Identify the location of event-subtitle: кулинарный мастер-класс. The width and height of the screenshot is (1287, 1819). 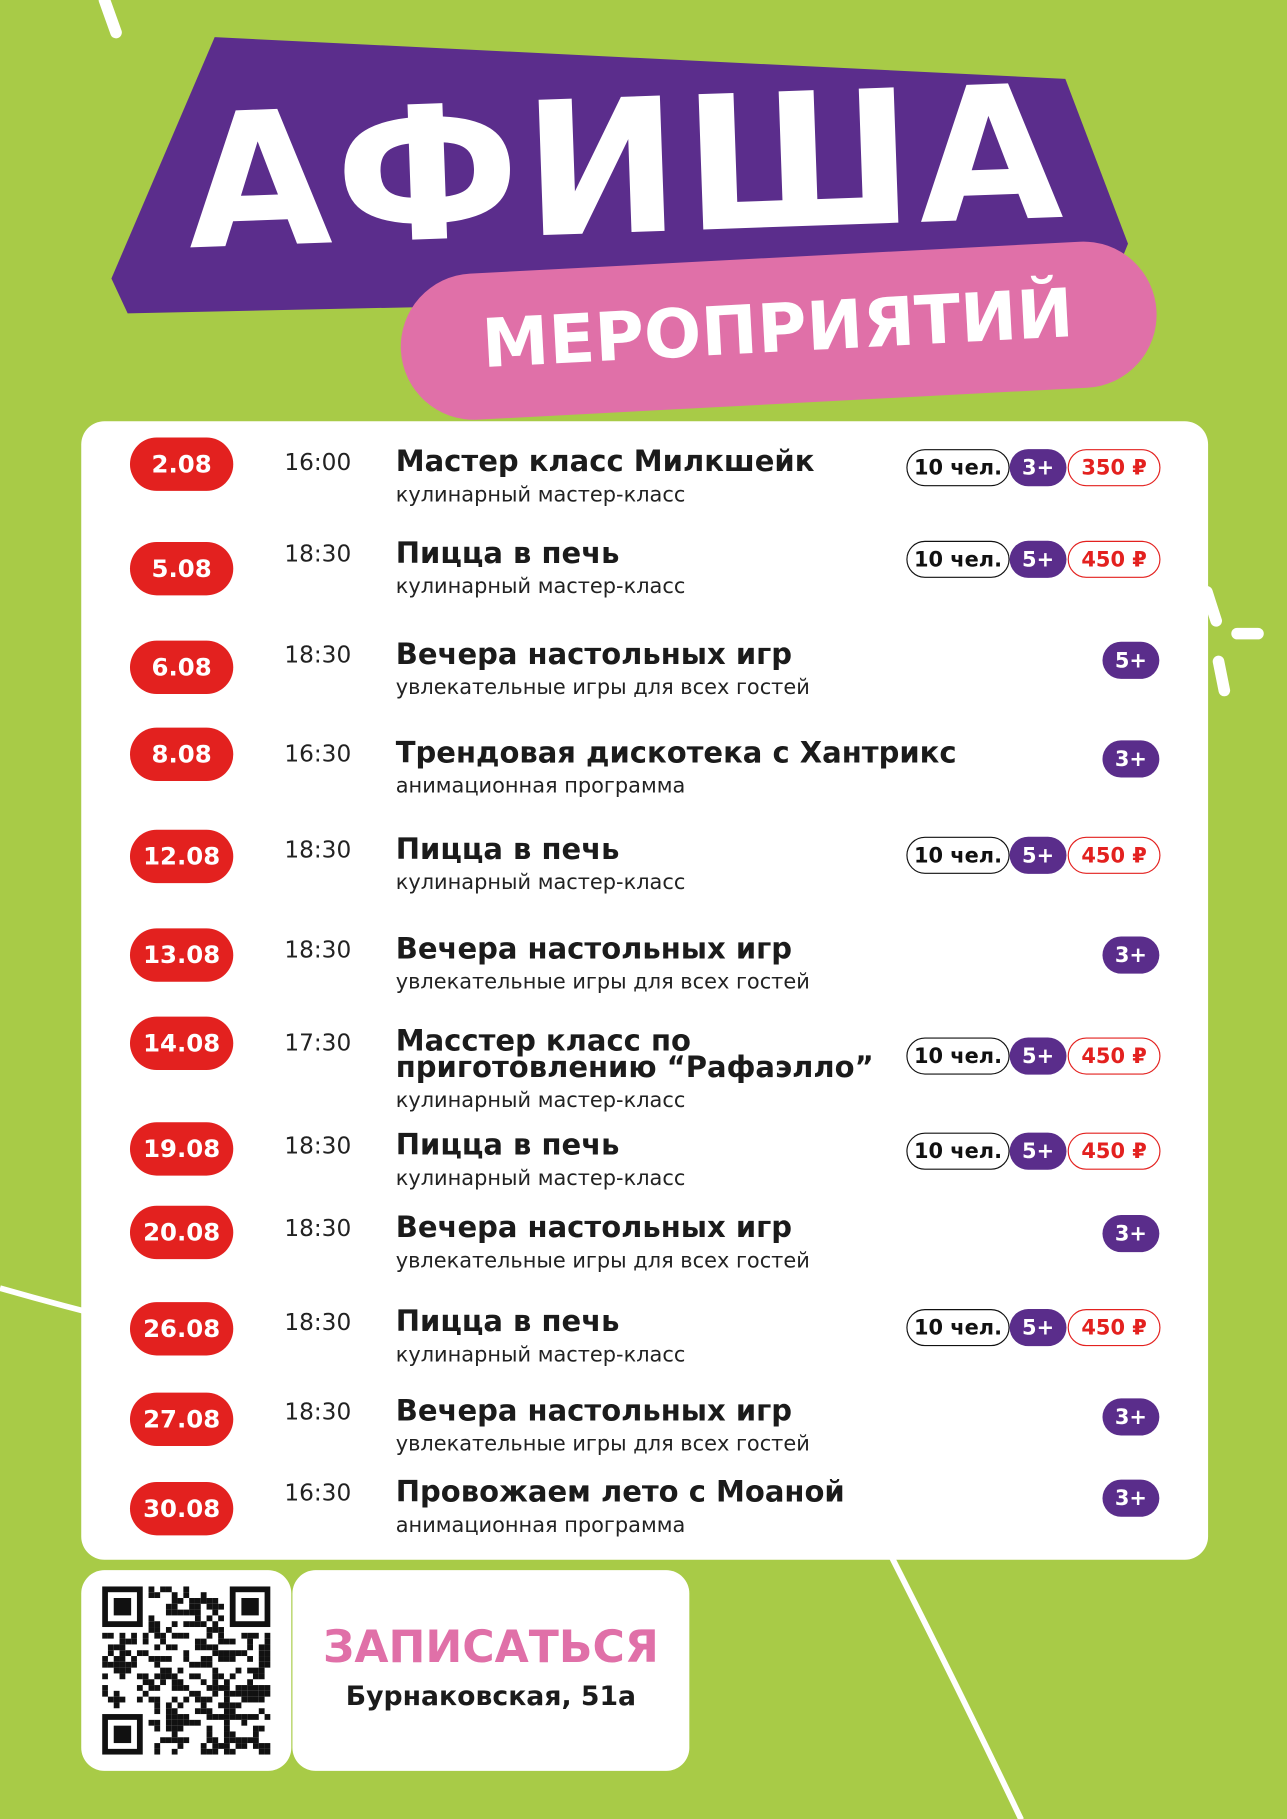
(540, 586).